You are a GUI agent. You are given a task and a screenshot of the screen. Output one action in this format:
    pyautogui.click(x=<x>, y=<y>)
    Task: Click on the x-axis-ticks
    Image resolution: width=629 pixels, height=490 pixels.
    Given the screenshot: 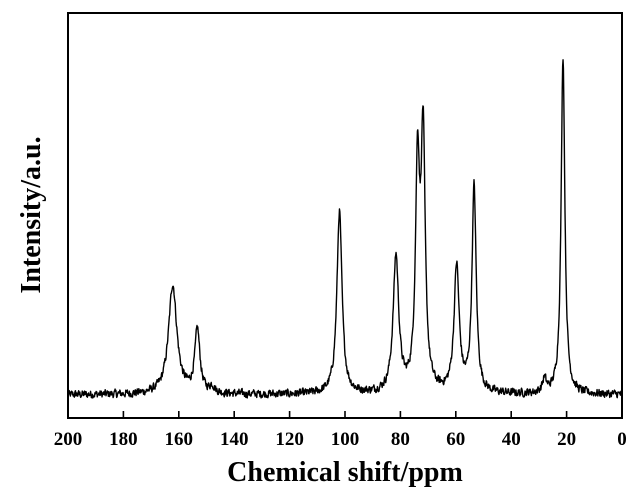 What is the action you would take?
    pyautogui.click(x=345, y=414)
    